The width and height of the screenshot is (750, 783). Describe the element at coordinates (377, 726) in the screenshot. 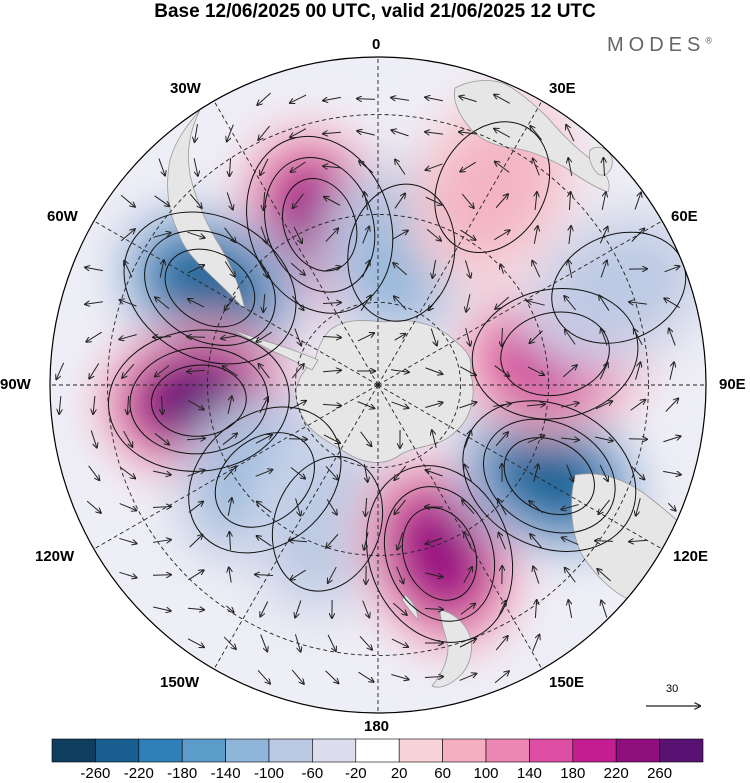

I see `lon-label-180: 180` at that location.